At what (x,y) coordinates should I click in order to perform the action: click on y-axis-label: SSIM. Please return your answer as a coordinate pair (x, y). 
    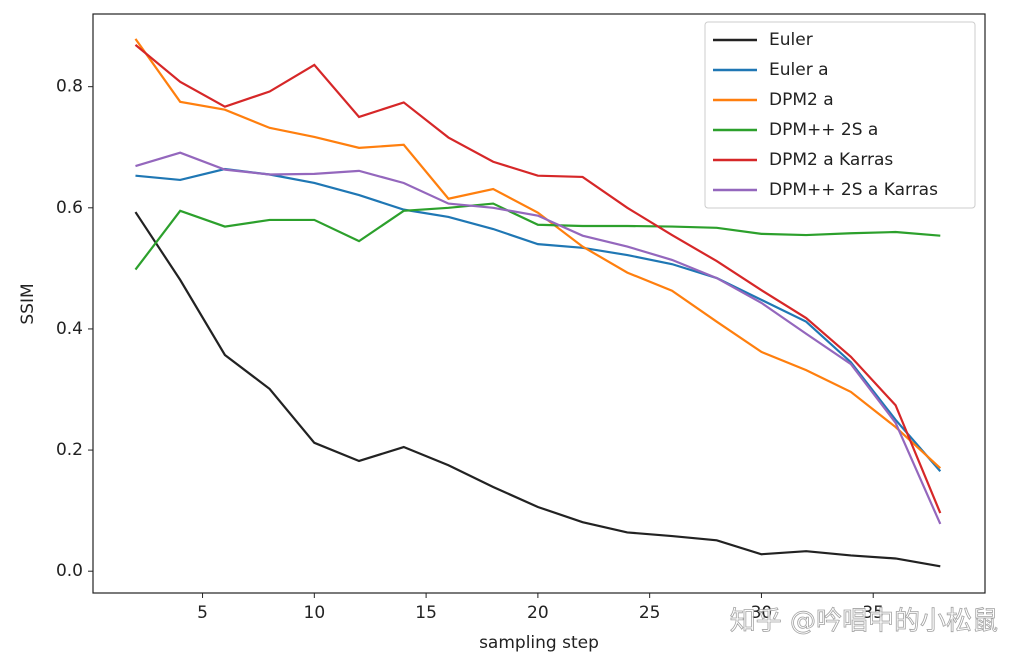
    Looking at the image, I should click on (28, 303).